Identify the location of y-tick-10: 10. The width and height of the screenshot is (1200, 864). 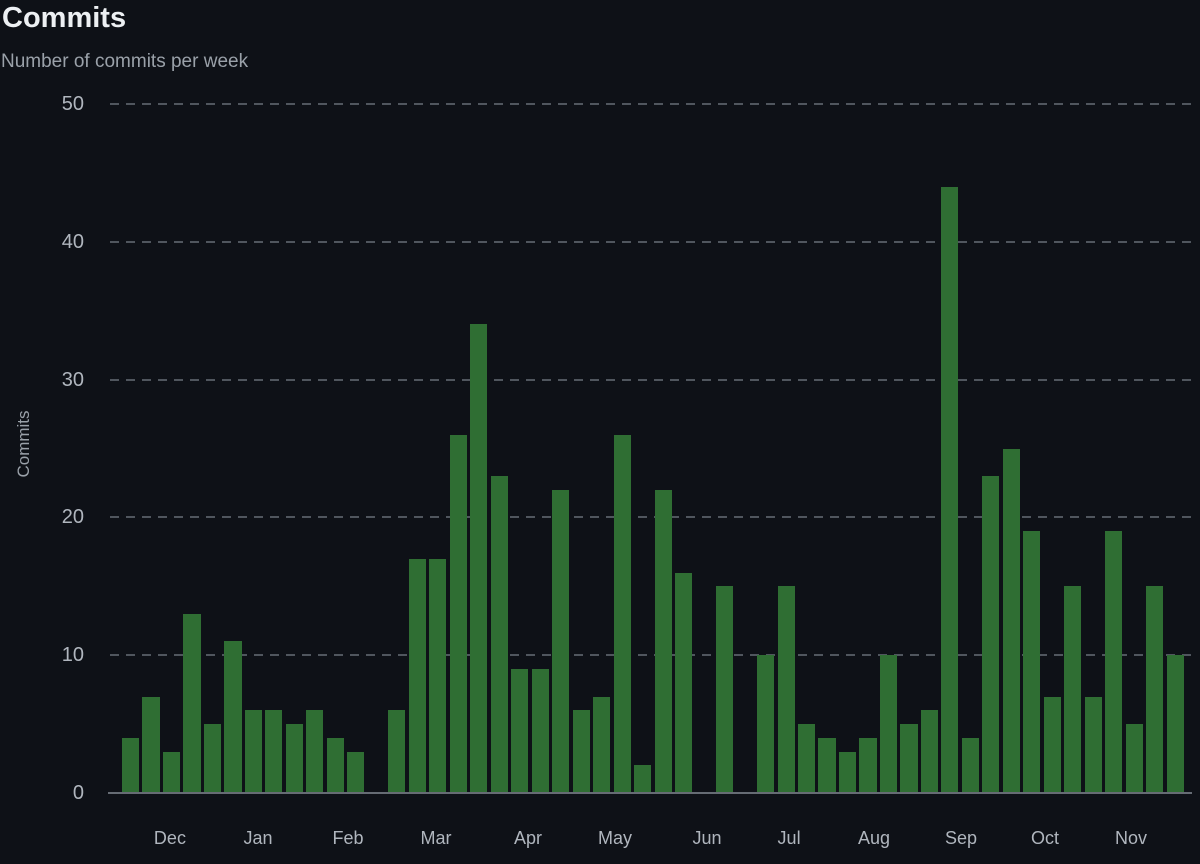
(72, 655).